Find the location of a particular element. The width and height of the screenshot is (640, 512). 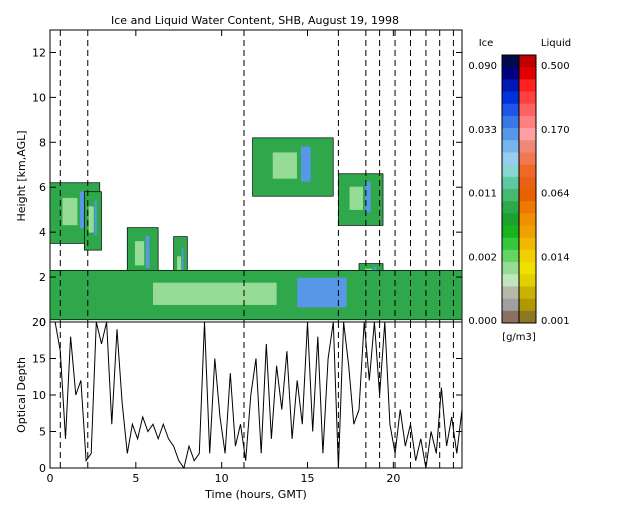

colorbar-ice-label: Ice is located at coordinates (486, 43).